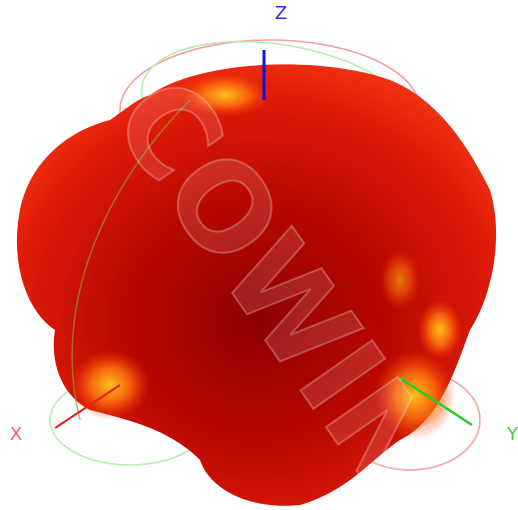 The height and width of the screenshot is (510, 518). What do you see at coordinates (436, 401) in the screenshot?
I see `y-axis` at bounding box center [436, 401].